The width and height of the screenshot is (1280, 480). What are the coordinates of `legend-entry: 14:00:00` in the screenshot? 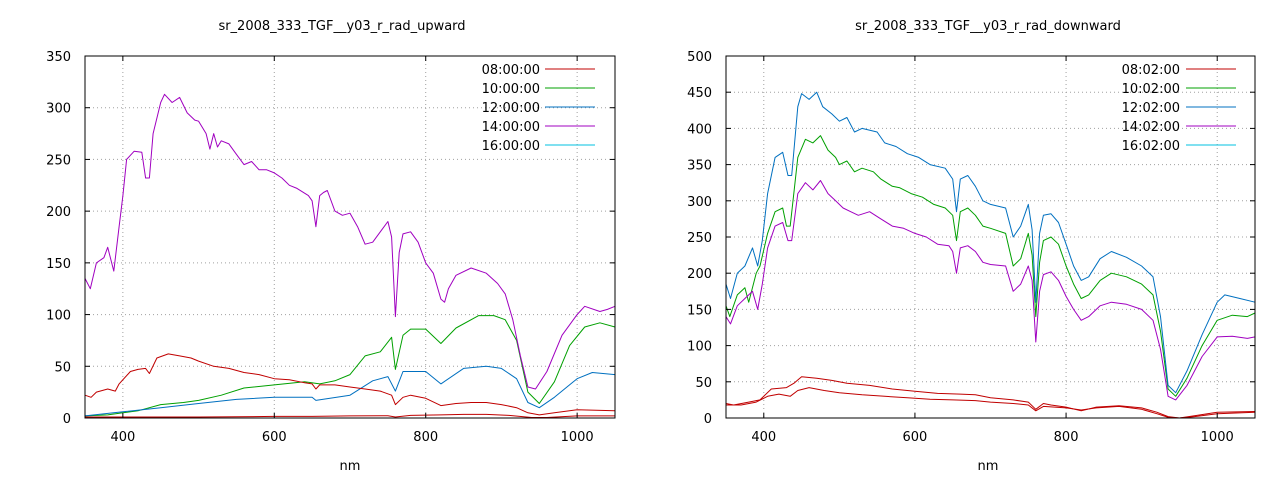 It's located at (511, 127).